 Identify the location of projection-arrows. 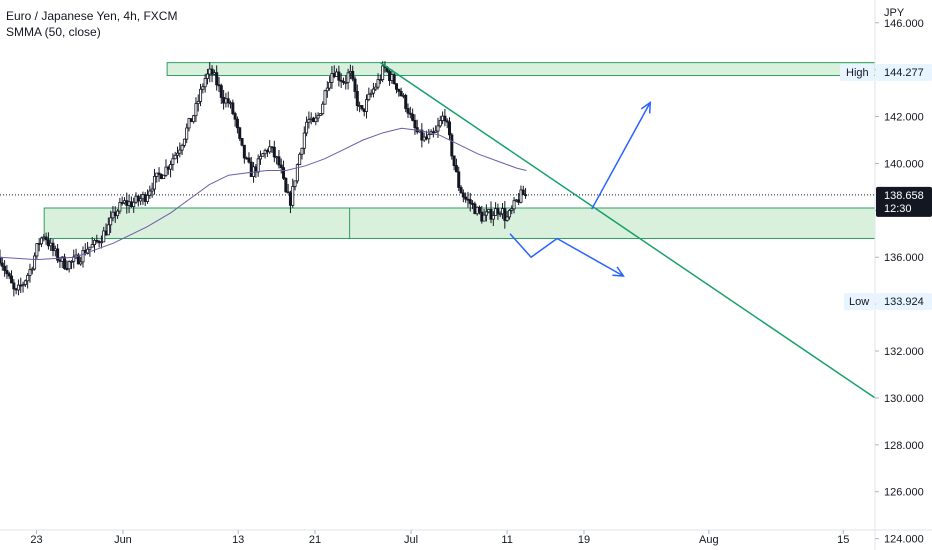
(580, 188).